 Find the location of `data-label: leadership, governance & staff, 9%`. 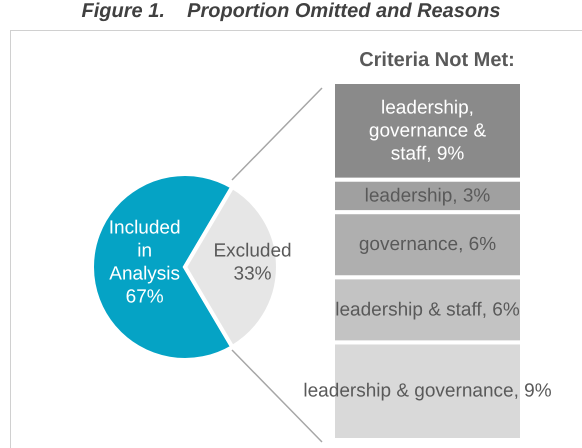

data-label: leadership, governance & staff, 9% is located at coordinates (427, 130).